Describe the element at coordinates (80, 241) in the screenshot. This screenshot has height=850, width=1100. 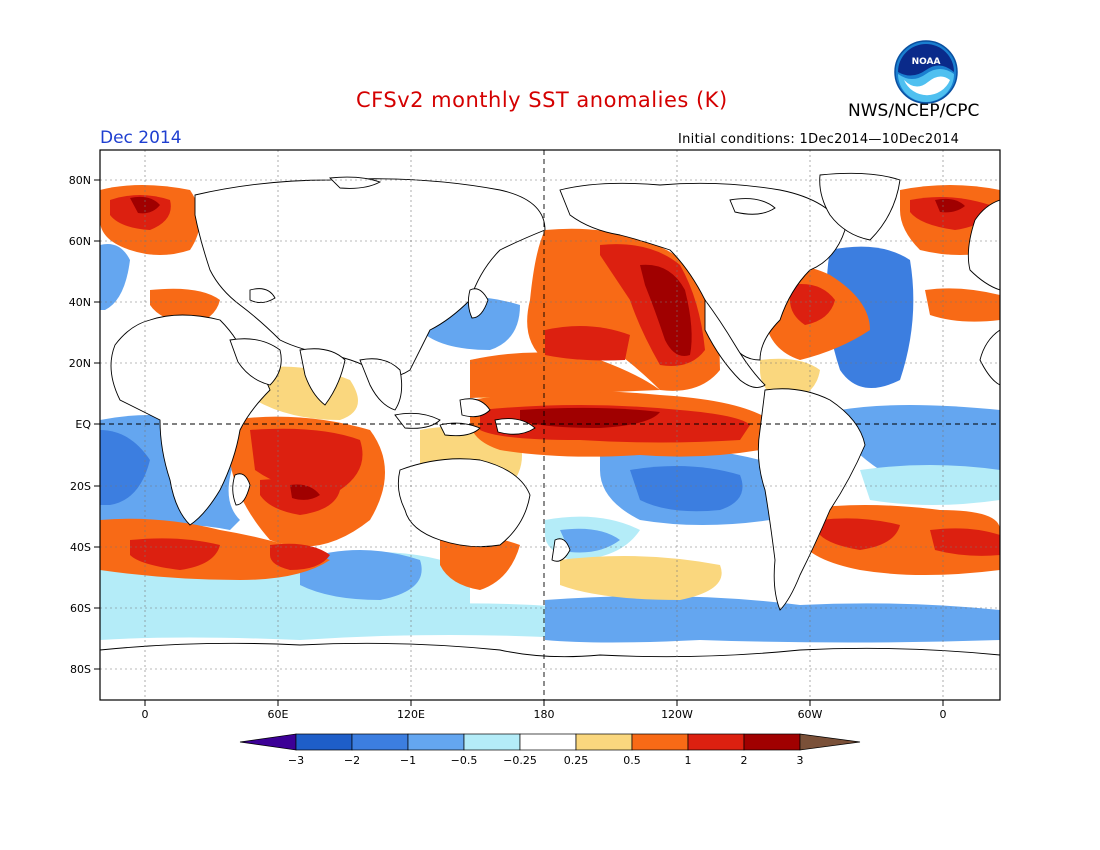
I see `lat-label: 60N` at that location.